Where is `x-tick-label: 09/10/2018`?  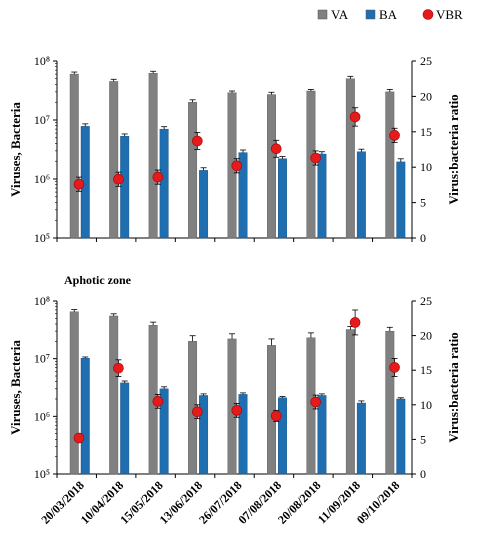 x-tick-label: 09/10/2018 is located at coordinates (378, 502).